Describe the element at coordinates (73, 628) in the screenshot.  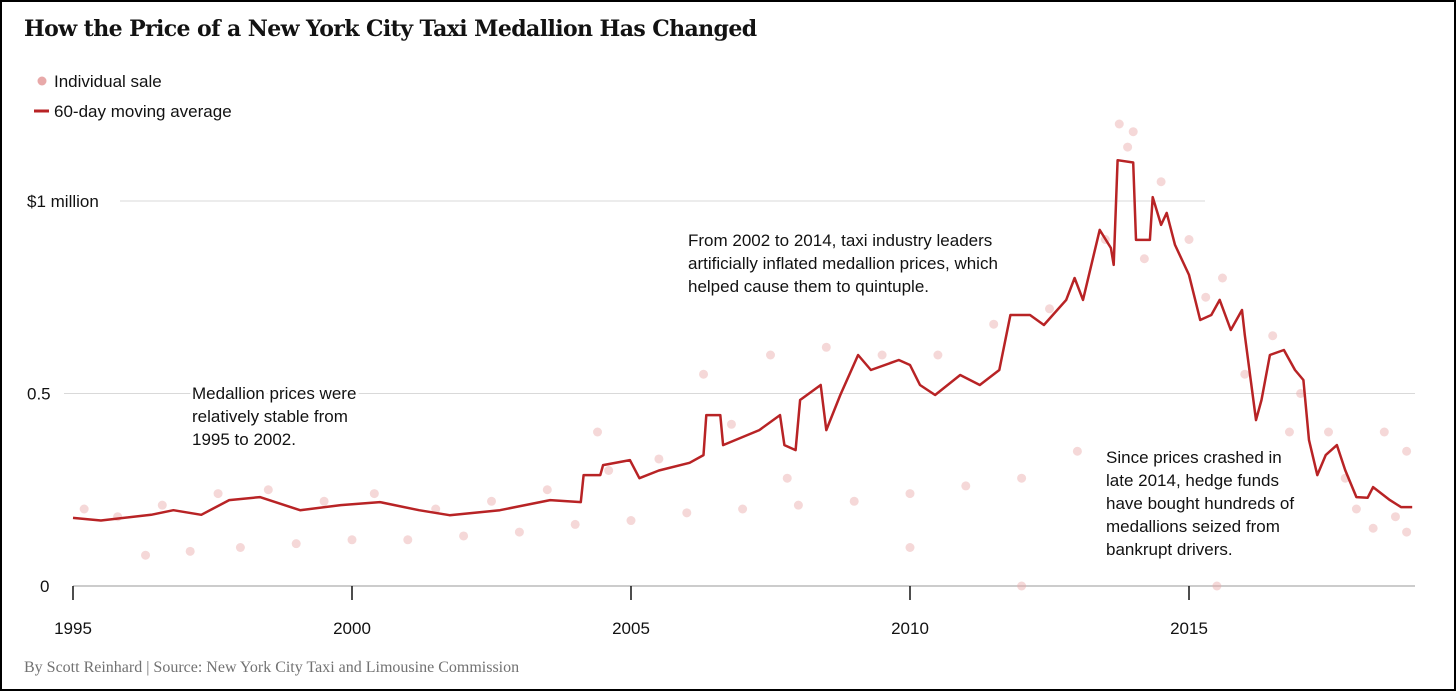
I see `x-tick-label: 1995` at that location.